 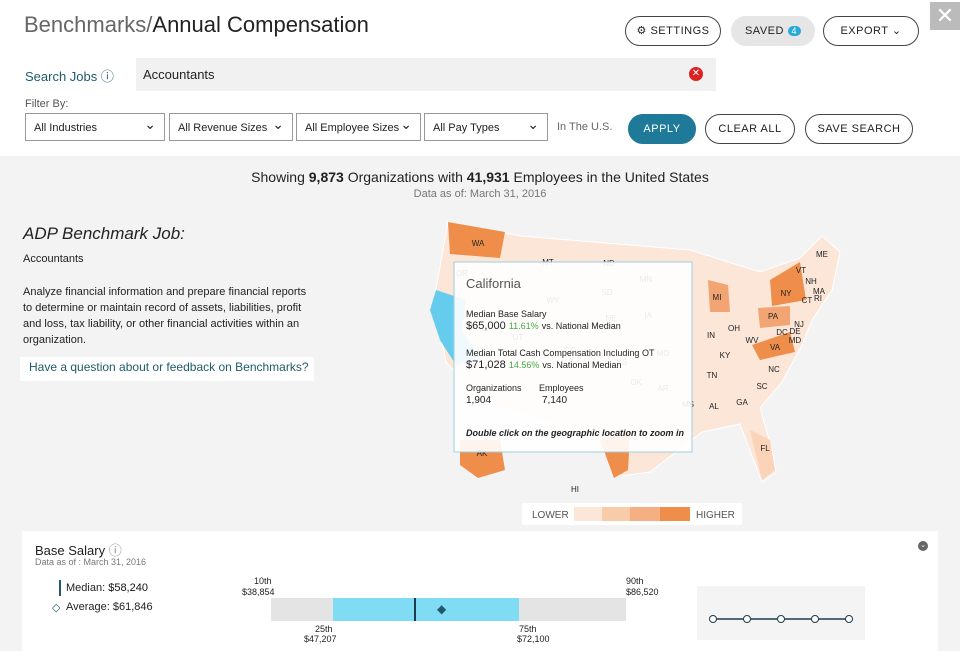 What do you see at coordinates (794, 331) in the screenshot?
I see `state-label: DE` at bounding box center [794, 331].